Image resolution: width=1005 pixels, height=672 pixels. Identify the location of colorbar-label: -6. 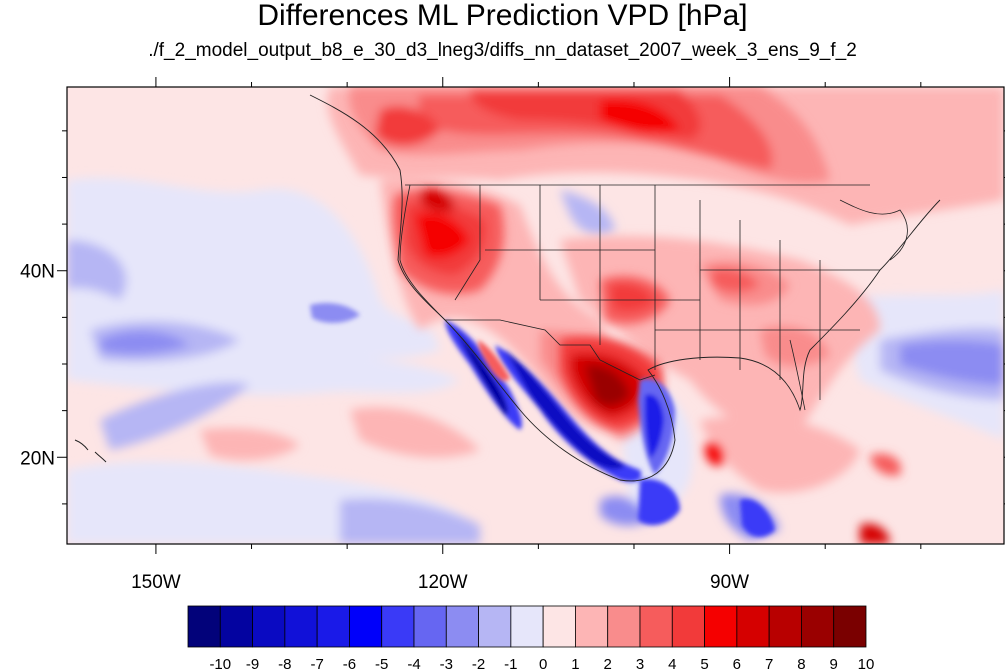
(349, 664).